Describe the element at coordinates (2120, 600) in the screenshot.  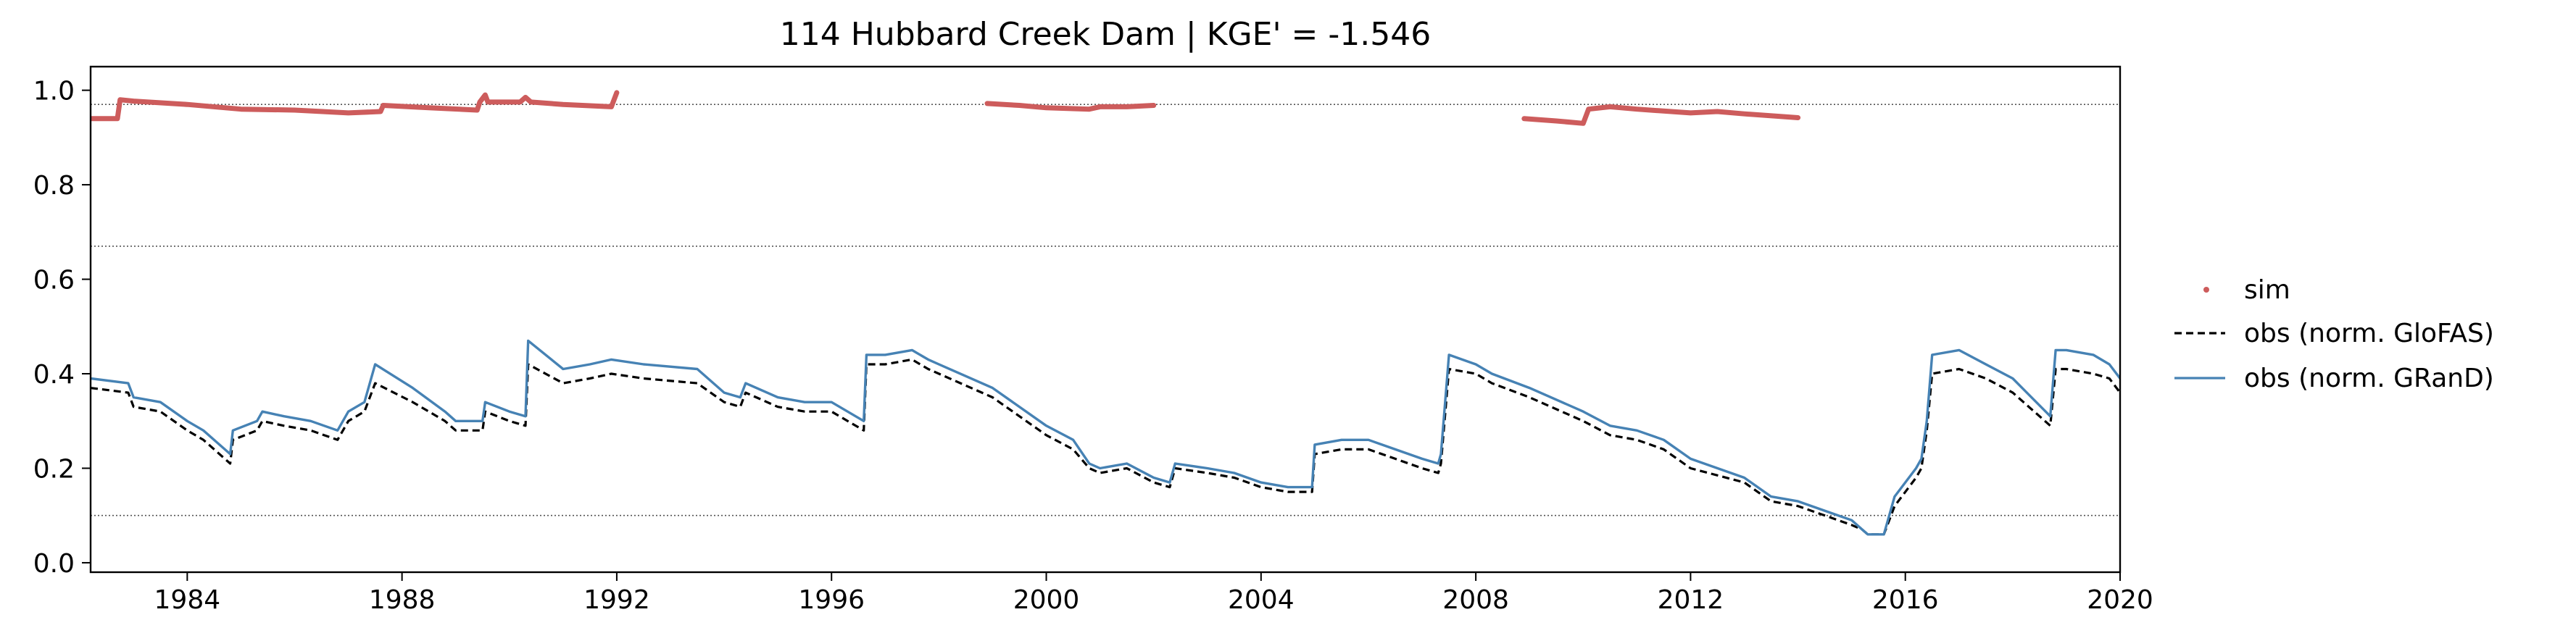
I see `x-tick-label-2020: 2020` at that location.